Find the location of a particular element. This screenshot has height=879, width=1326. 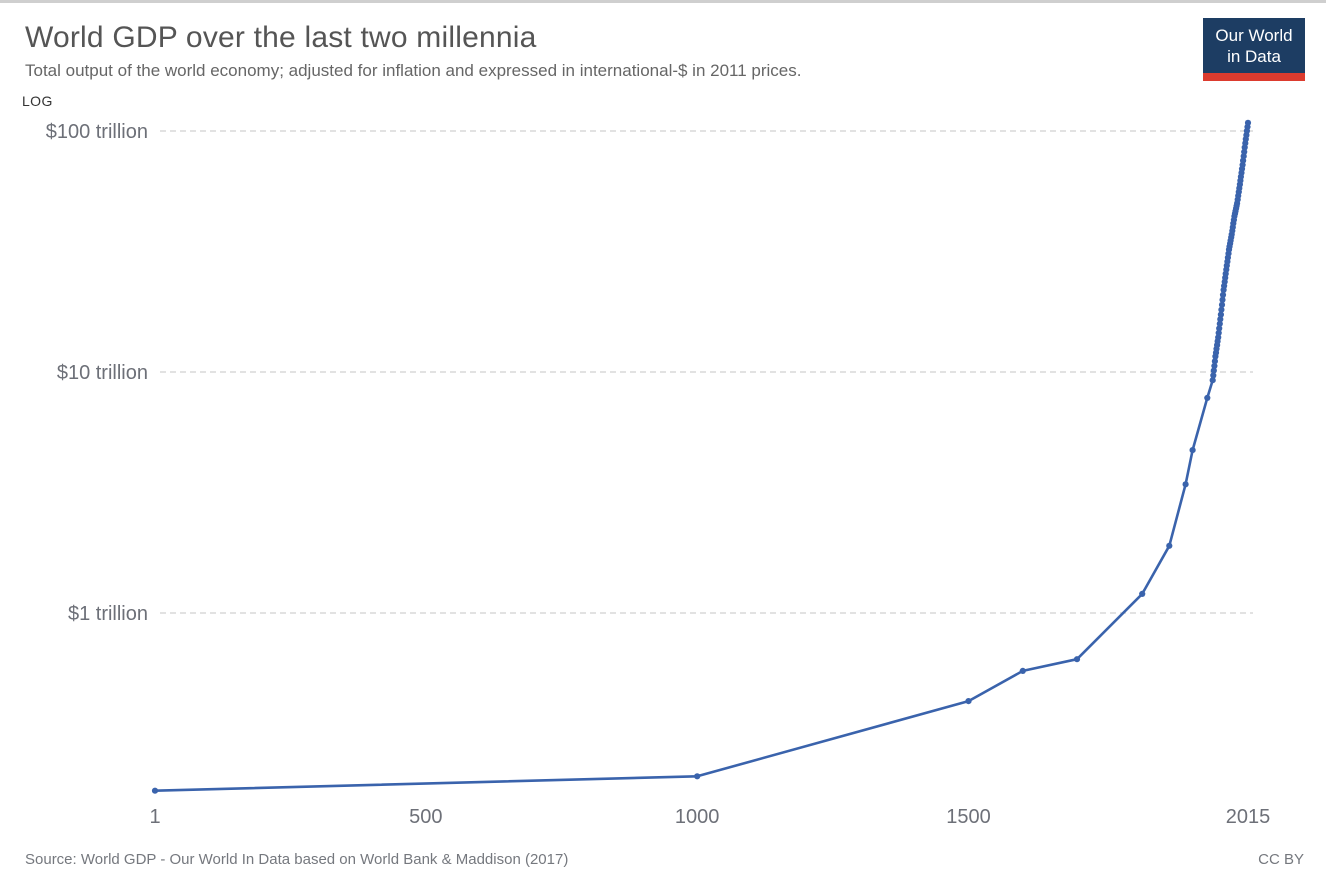

x-axis-tick-label: 2015 is located at coordinates (1248, 817).